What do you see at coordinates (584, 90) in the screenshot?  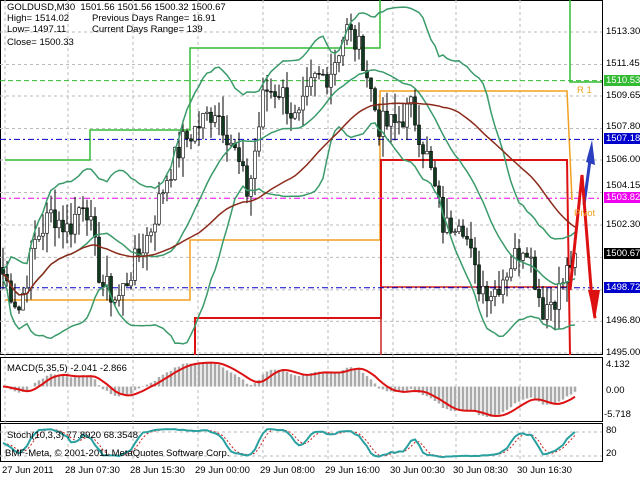 I see `r1-label: R 1` at bounding box center [584, 90].